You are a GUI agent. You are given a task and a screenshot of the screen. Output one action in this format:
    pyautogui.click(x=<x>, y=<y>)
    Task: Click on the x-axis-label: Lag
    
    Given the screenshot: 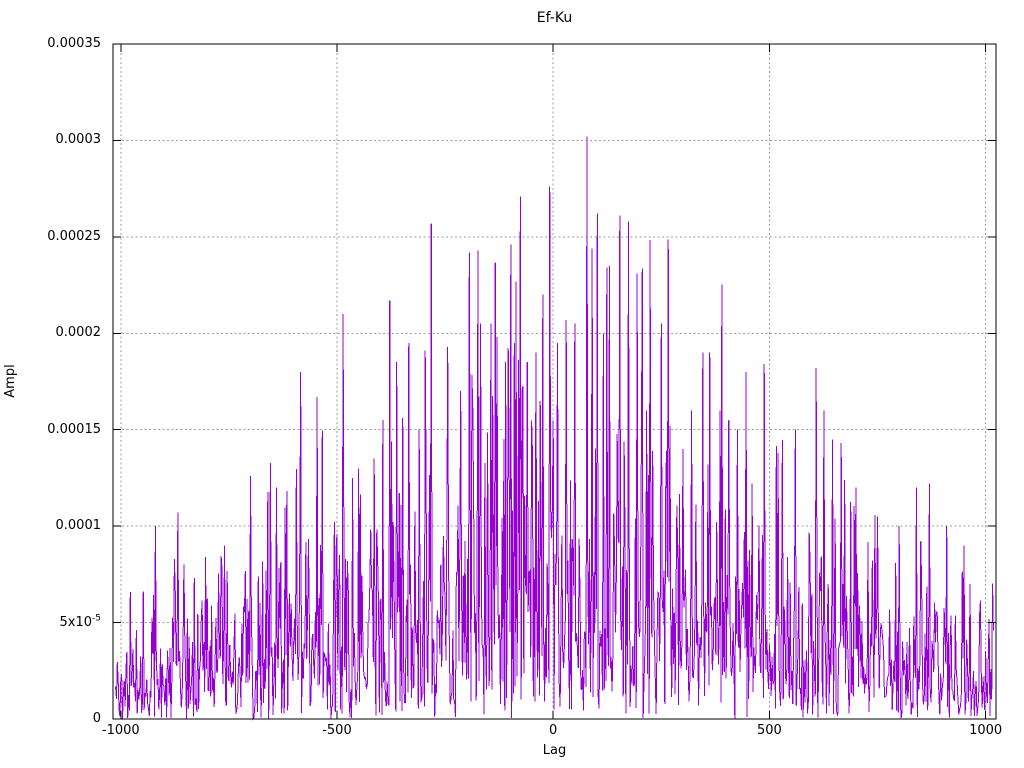 What is the action you would take?
    pyautogui.click(x=554, y=750)
    